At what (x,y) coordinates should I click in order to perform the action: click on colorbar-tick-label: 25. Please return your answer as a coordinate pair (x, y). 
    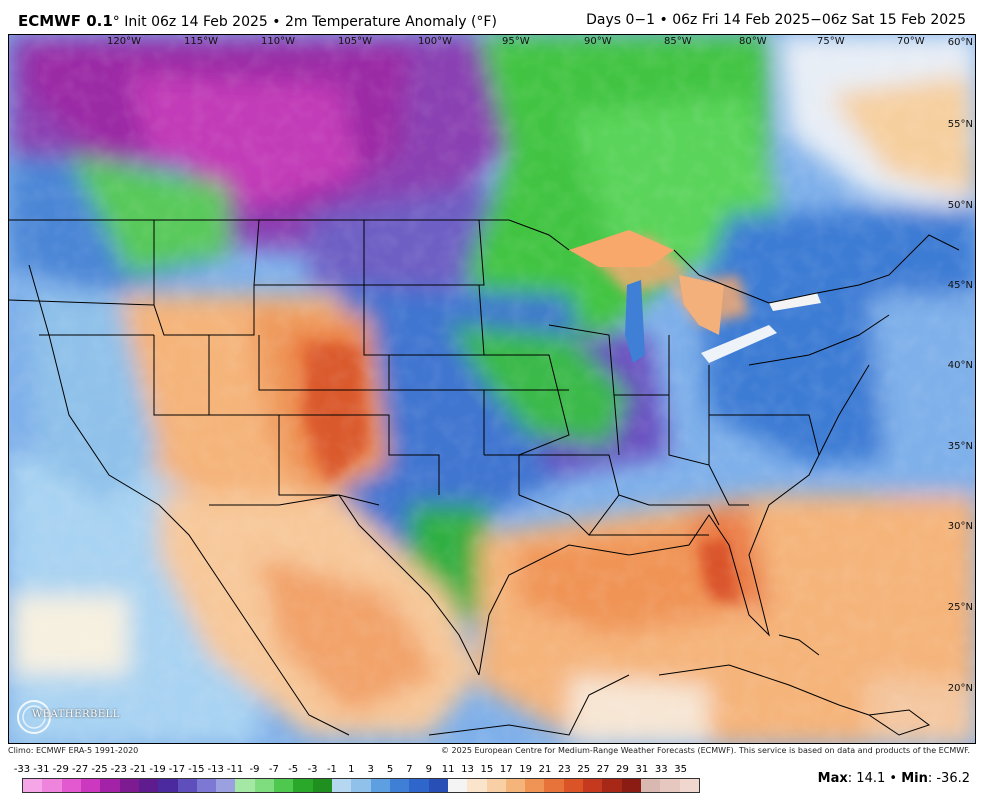
    Looking at the image, I should click on (584, 769).